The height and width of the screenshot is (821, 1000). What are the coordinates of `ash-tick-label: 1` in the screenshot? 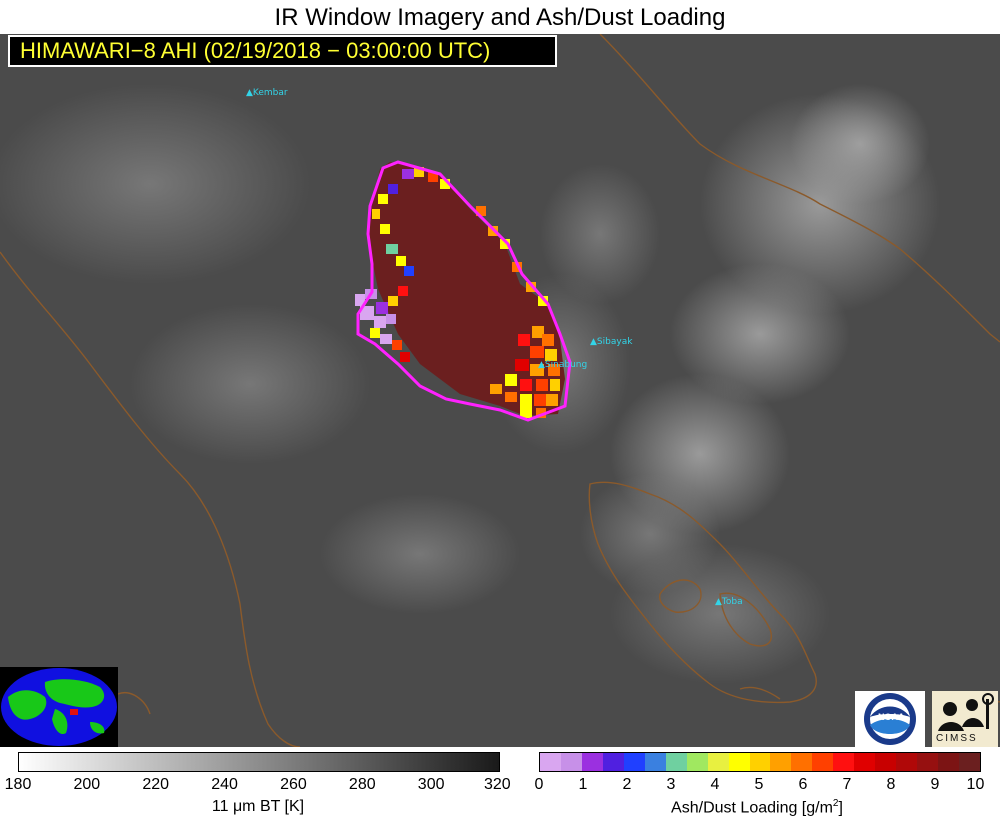 It's located at (583, 784).